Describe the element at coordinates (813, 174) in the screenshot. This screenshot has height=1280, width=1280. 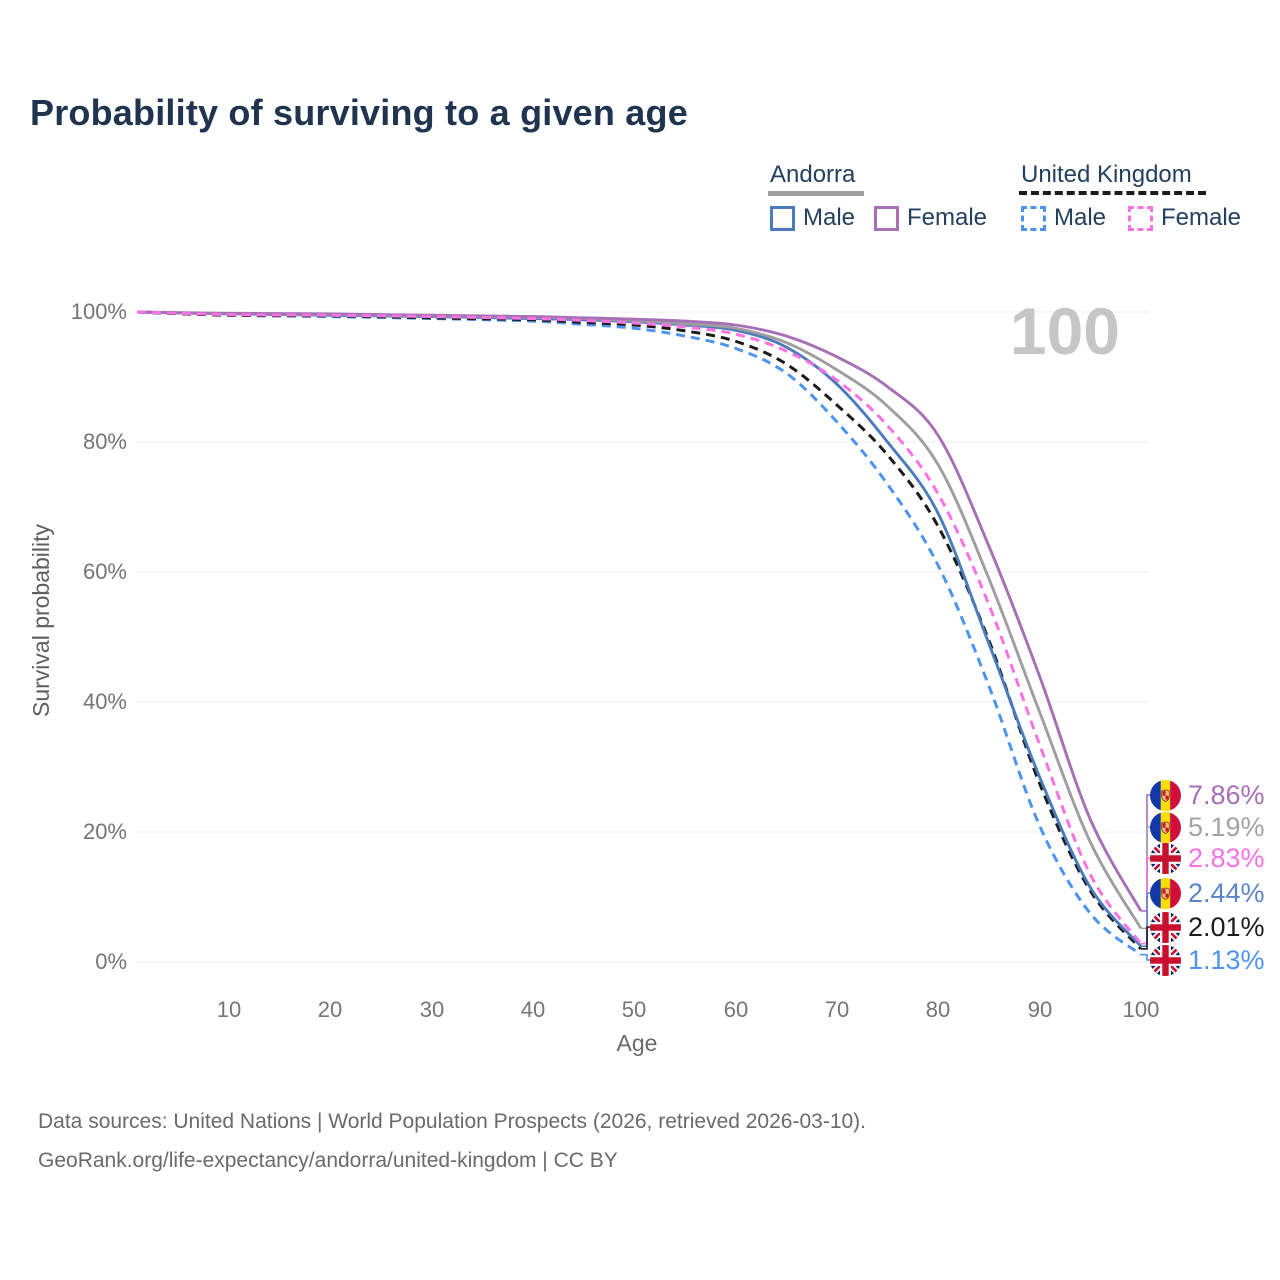
I see `legend-group-andorra-title: Andorra` at that location.